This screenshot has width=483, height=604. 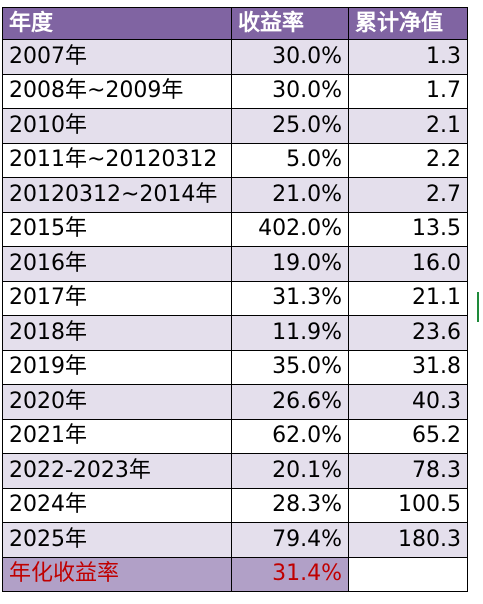 I want to click on year-cell: 2010年, so click(x=117, y=126).